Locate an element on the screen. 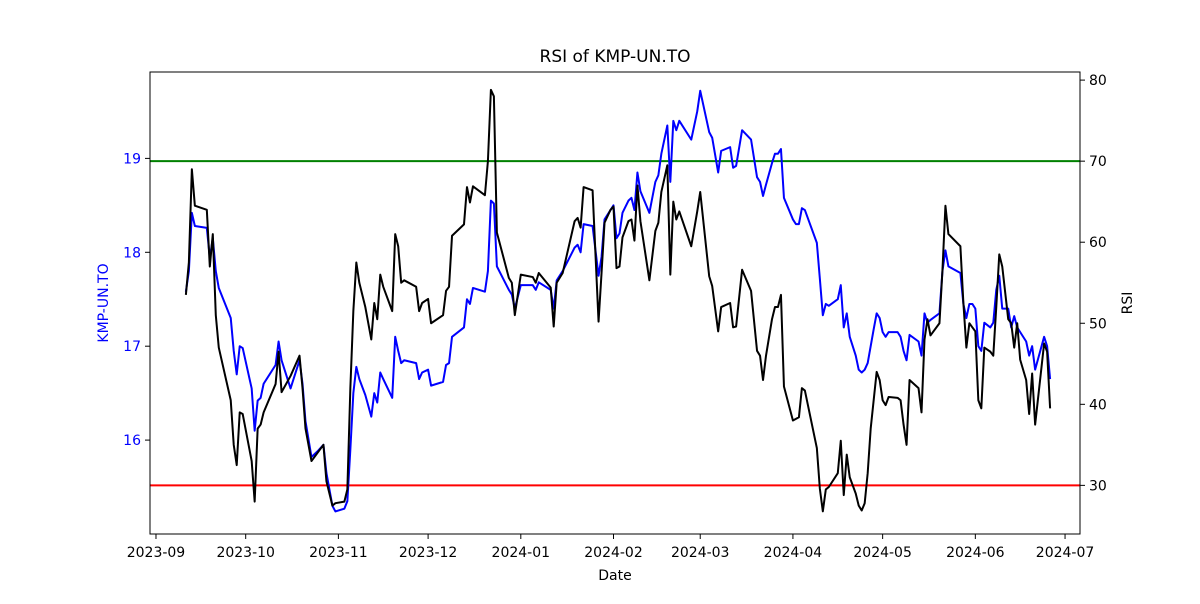 Image resolution: width=1200 pixels, height=604 pixels. y-right-tick-label: 80 is located at coordinates (1098, 81).